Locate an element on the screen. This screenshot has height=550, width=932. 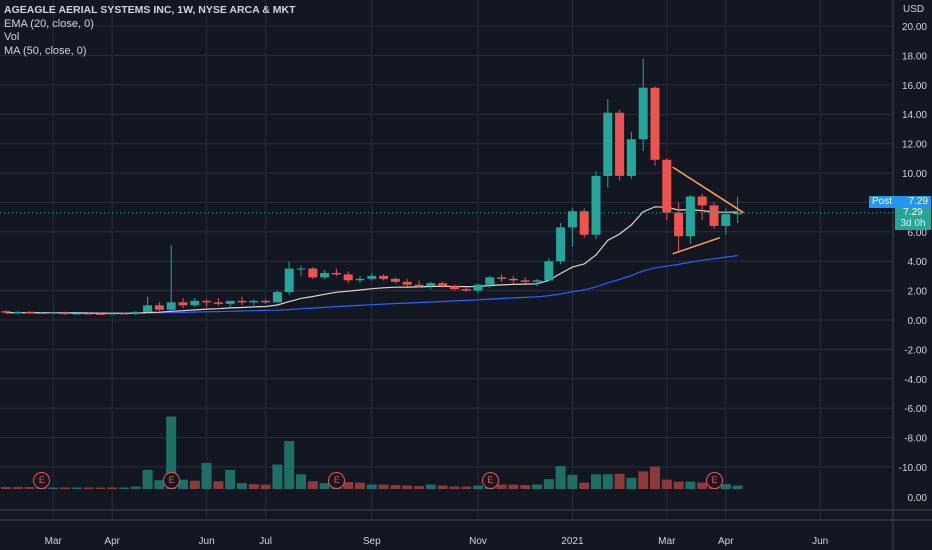
price-tick-label: -10.00 is located at coordinates (913, 468).